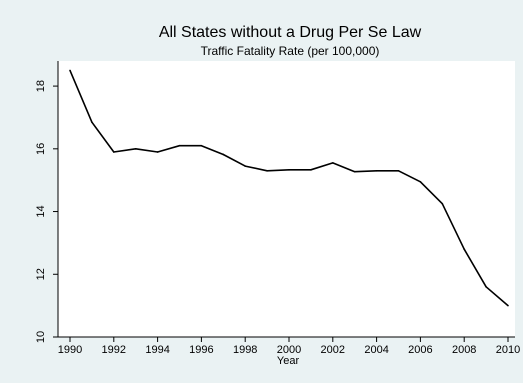  Describe the element at coordinates (41, 211) in the screenshot. I see `y-tick-label: 14` at that location.